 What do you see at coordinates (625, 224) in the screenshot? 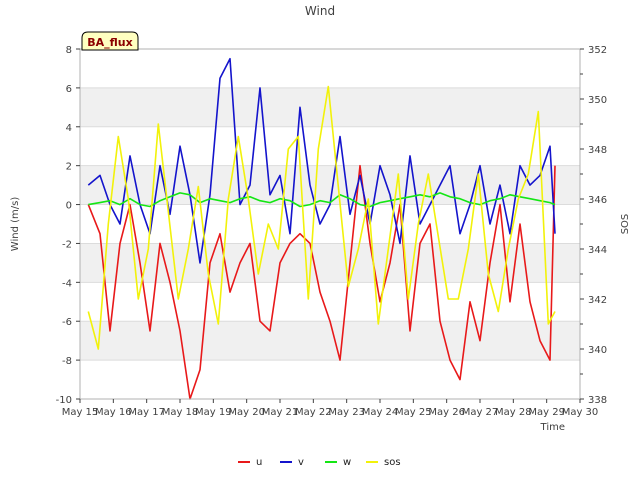
I see `y2-axis-label: SOS` at bounding box center [625, 224].